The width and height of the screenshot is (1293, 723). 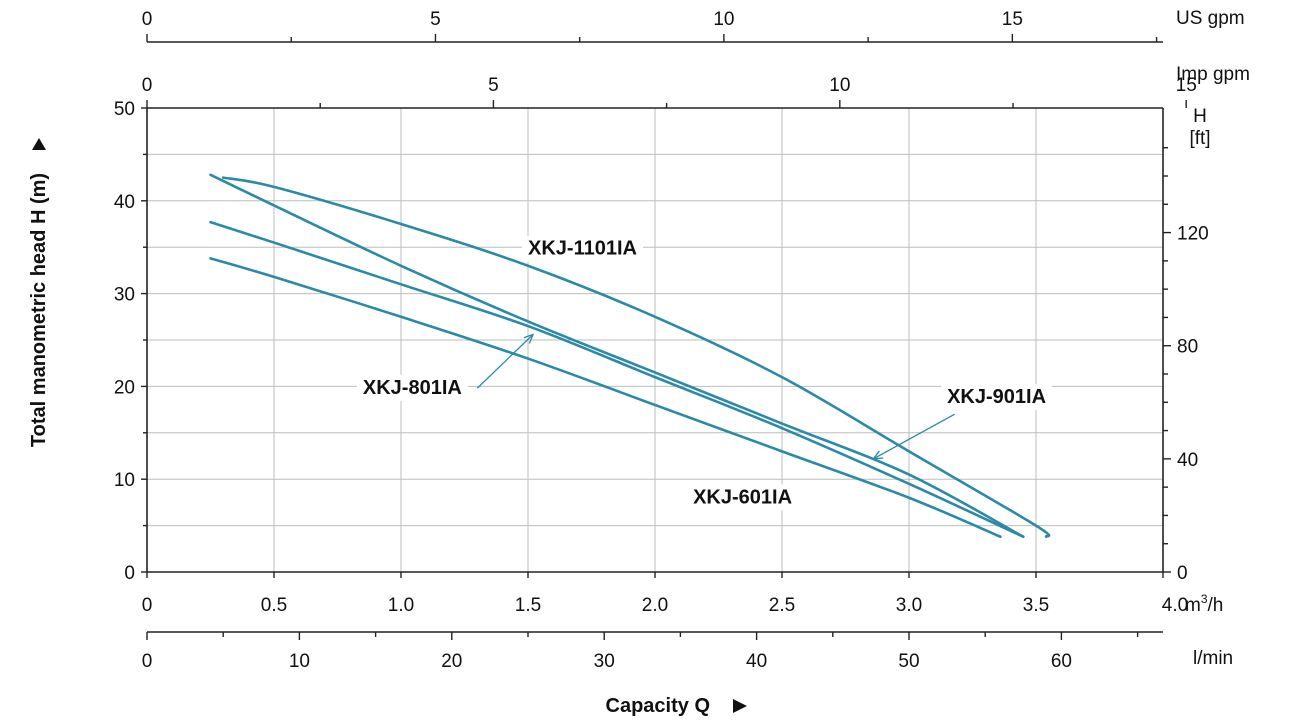 I want to click on head-ft-unit-label-2: [ft], so click(x=1199, y=138).